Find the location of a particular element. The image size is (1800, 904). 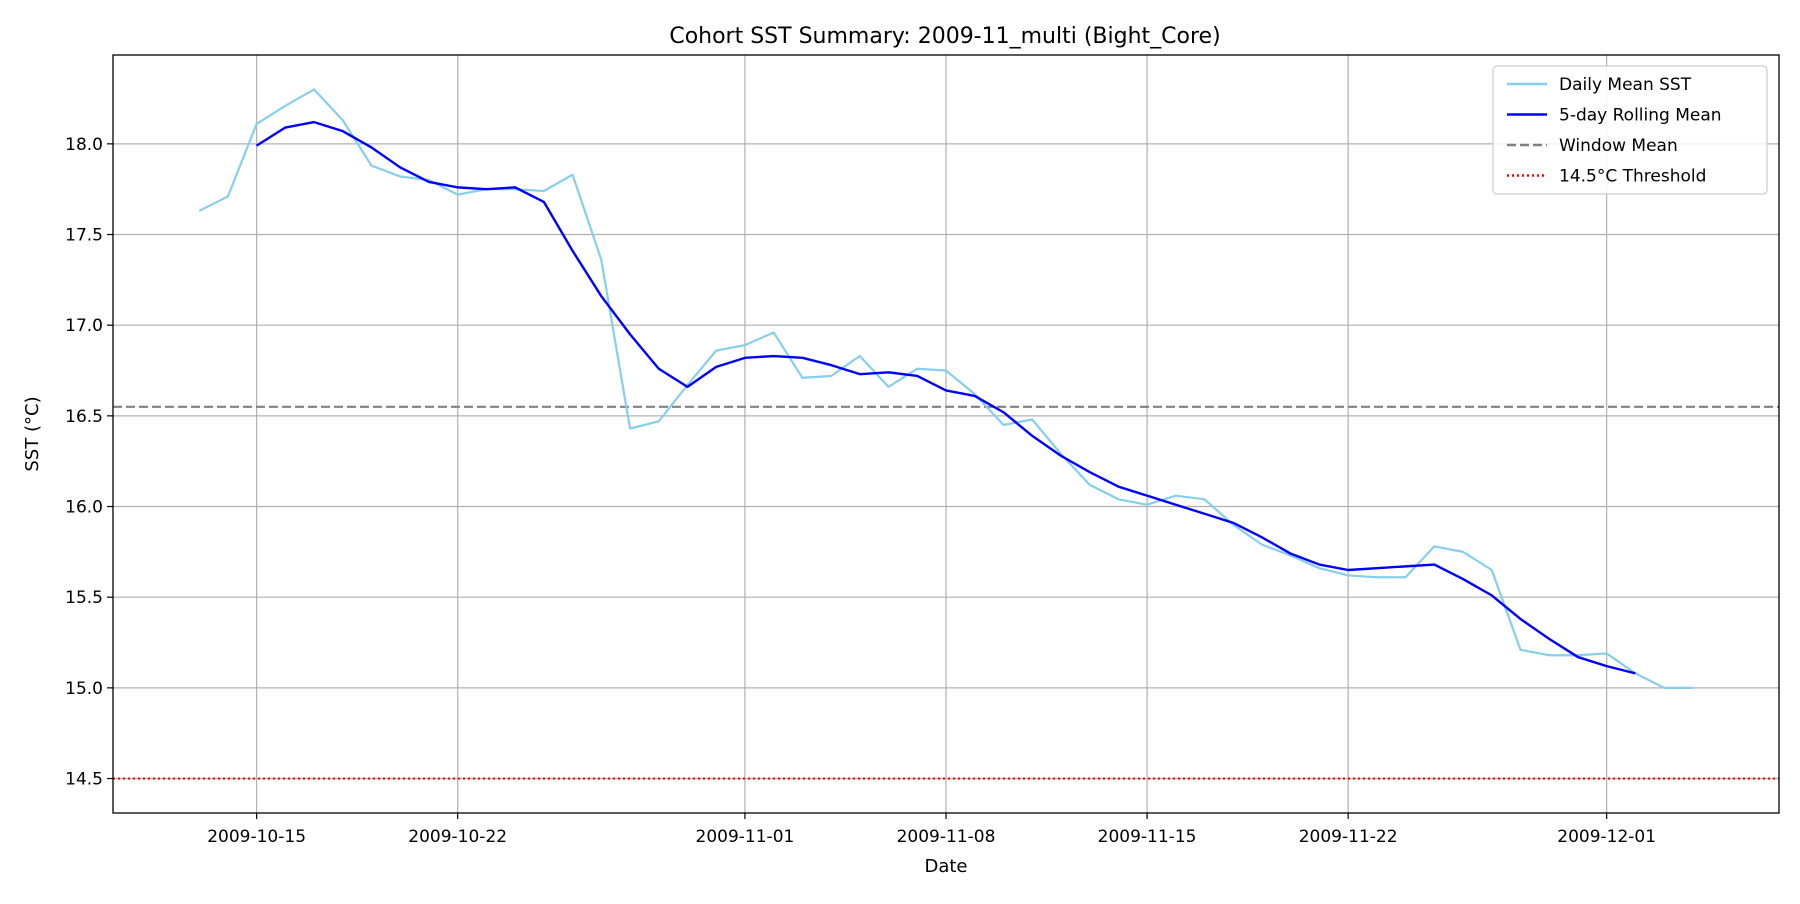

x-tick-label: 2009-10-15 is located at coordinates (256, 837).